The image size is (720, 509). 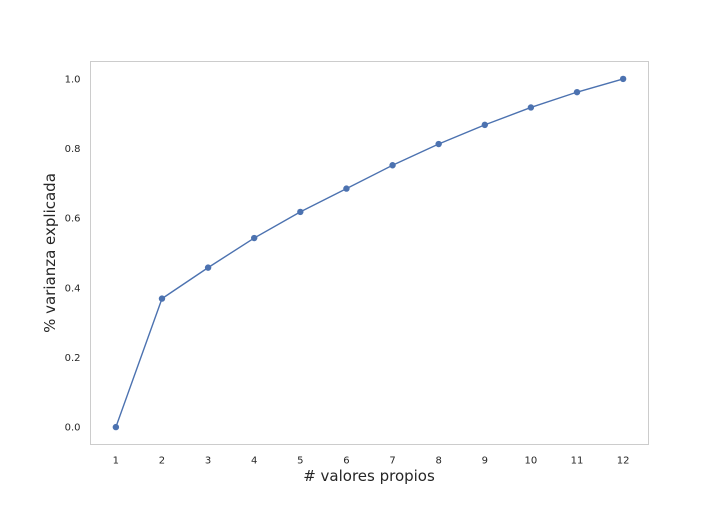 I want to click on x-tick-label: 8, so click(x=438, y=461).